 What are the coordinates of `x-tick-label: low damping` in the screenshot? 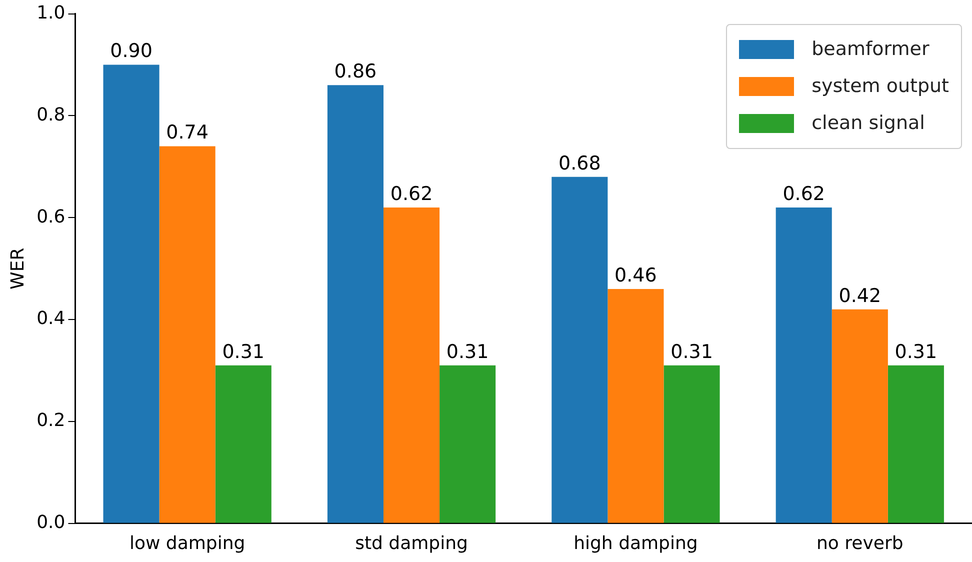 It's located at (187, 543).